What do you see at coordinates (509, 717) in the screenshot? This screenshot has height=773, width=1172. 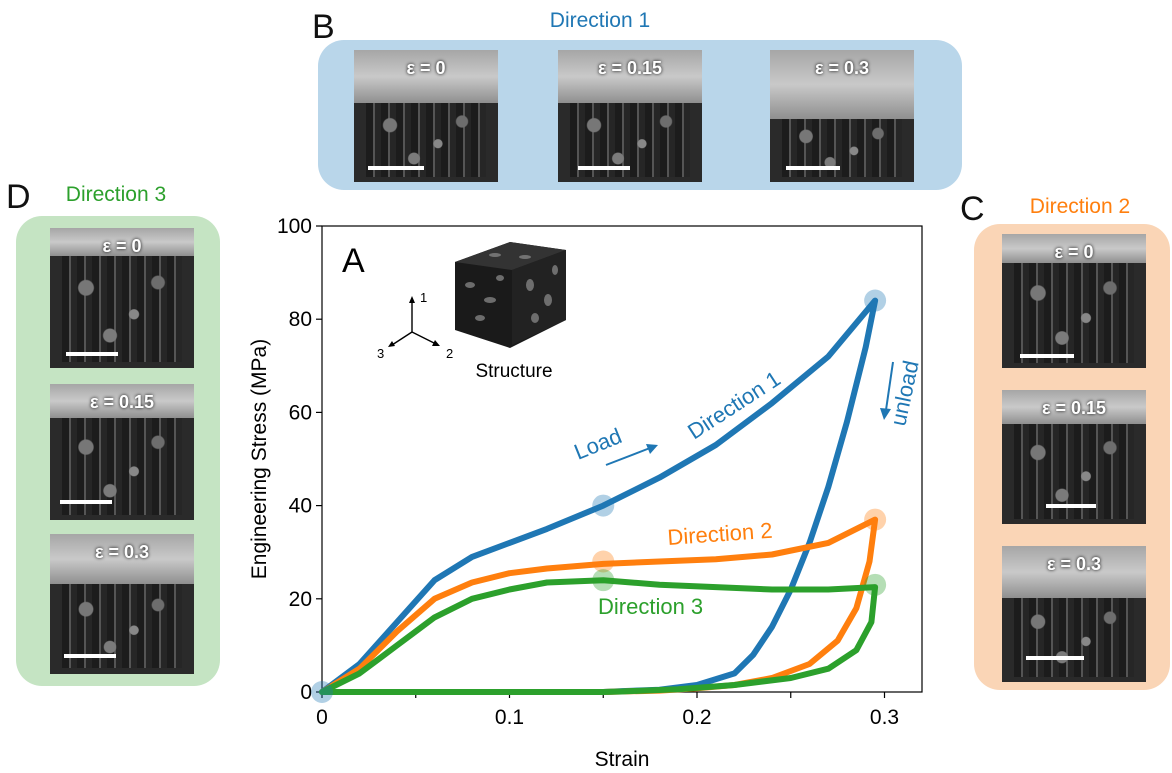 I see `x-tick-label: 0.1` at bounding box center [509, 717].